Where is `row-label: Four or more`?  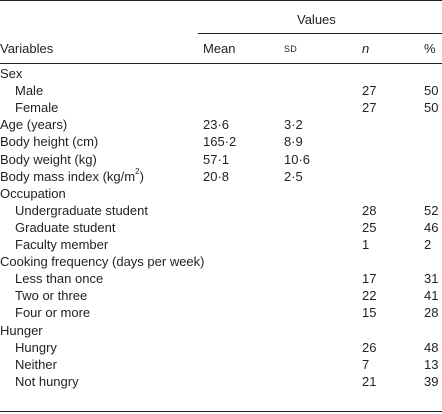 row-label: Four or more is located at coordinates (53, 313).